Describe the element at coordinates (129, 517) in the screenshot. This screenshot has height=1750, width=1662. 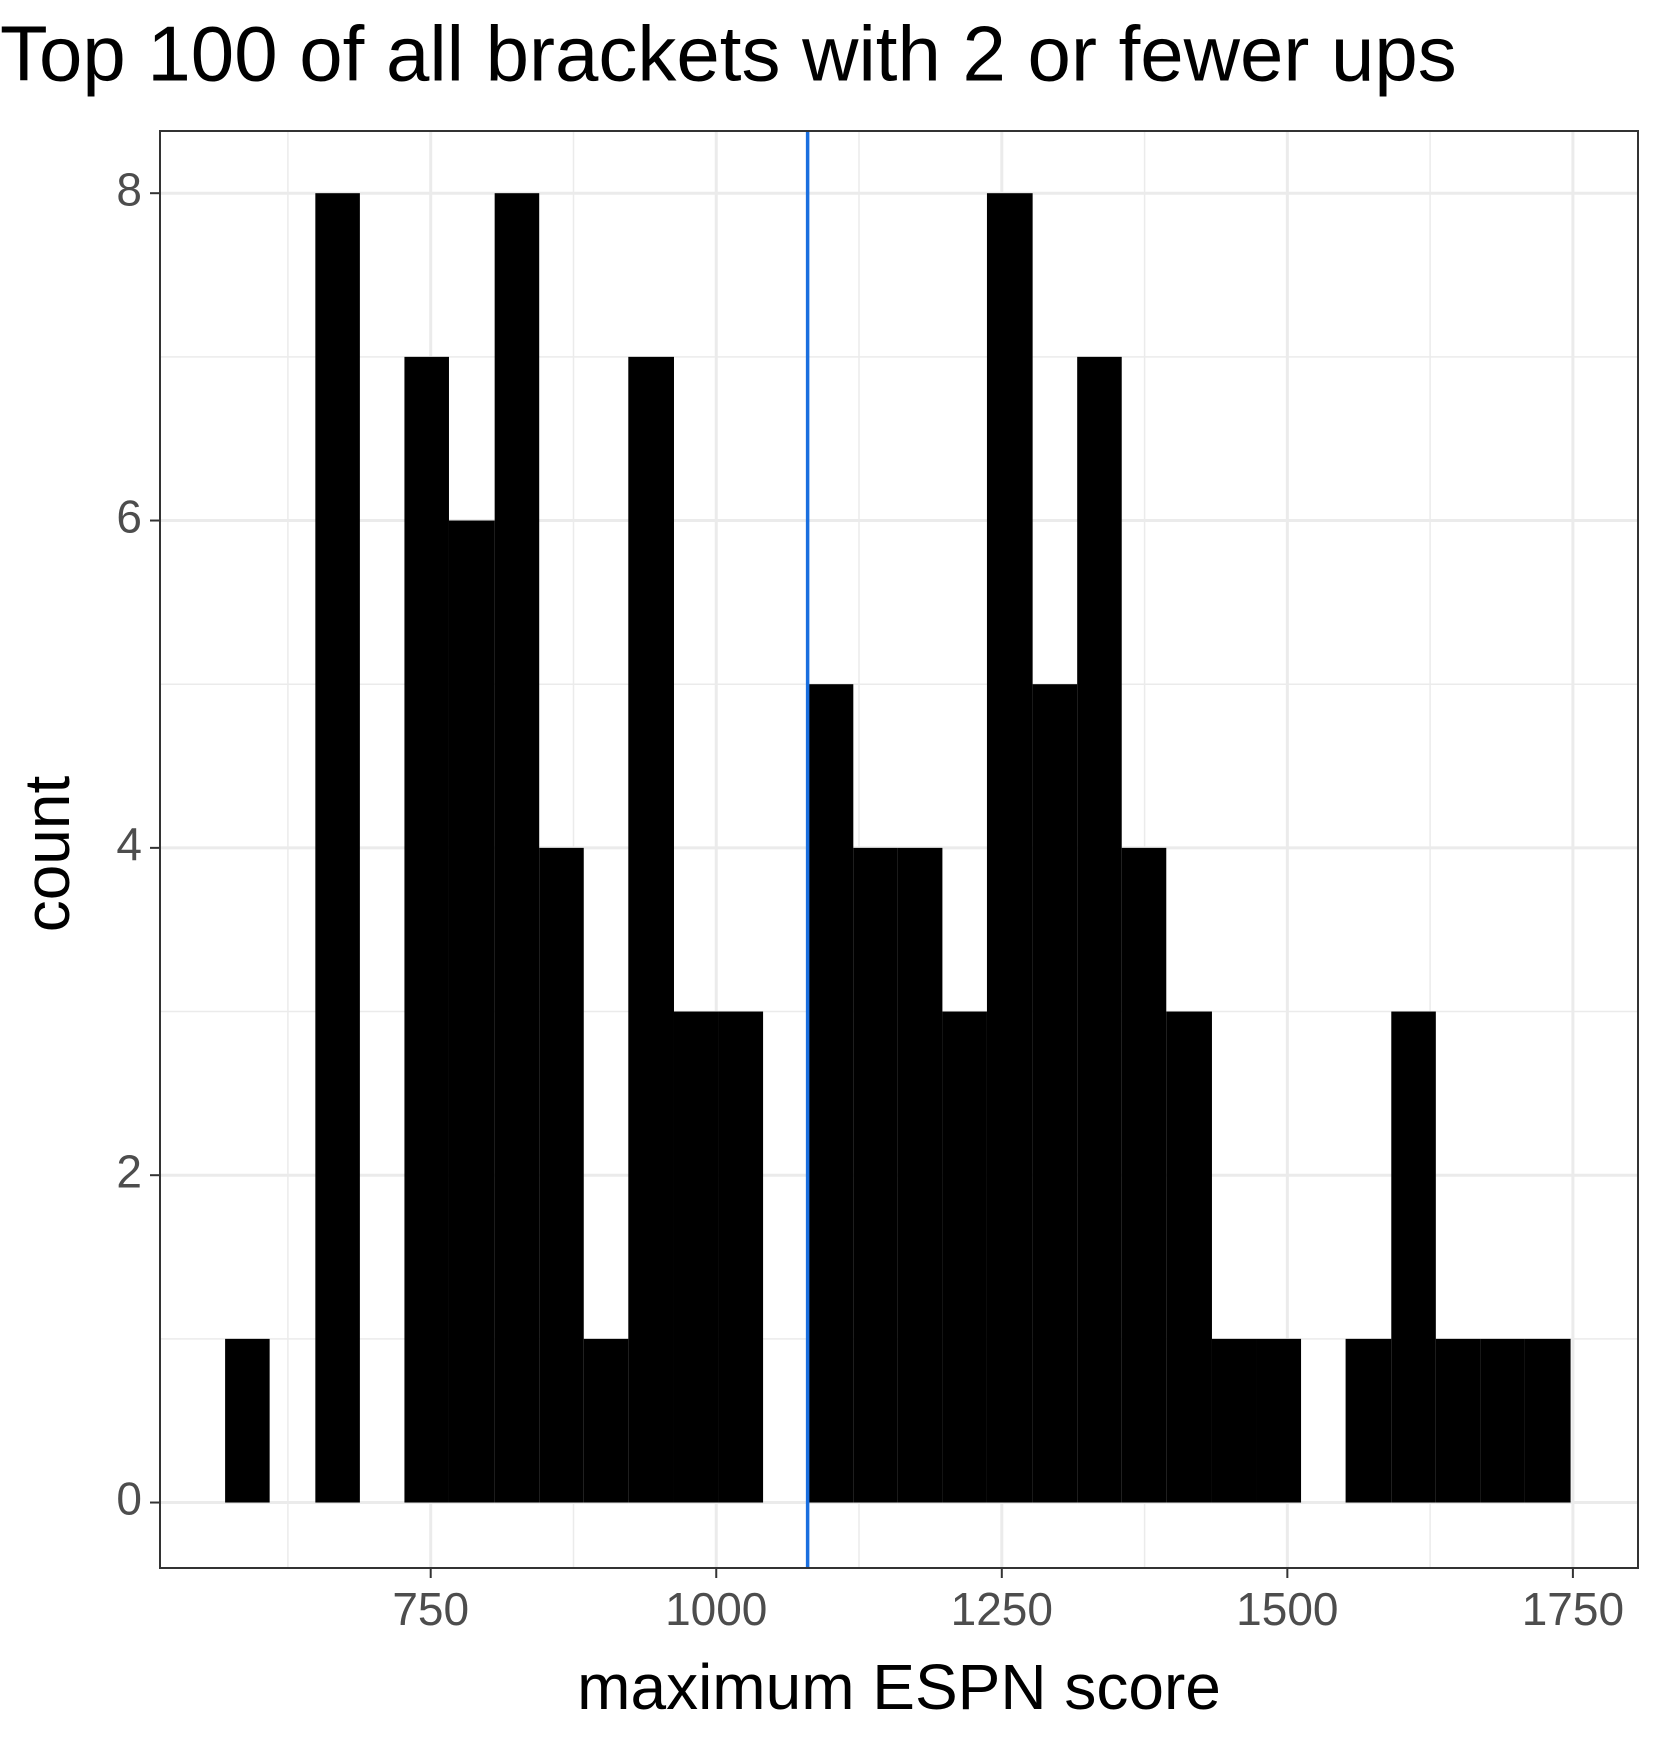
I see `y-tick-label: 6` at that location.